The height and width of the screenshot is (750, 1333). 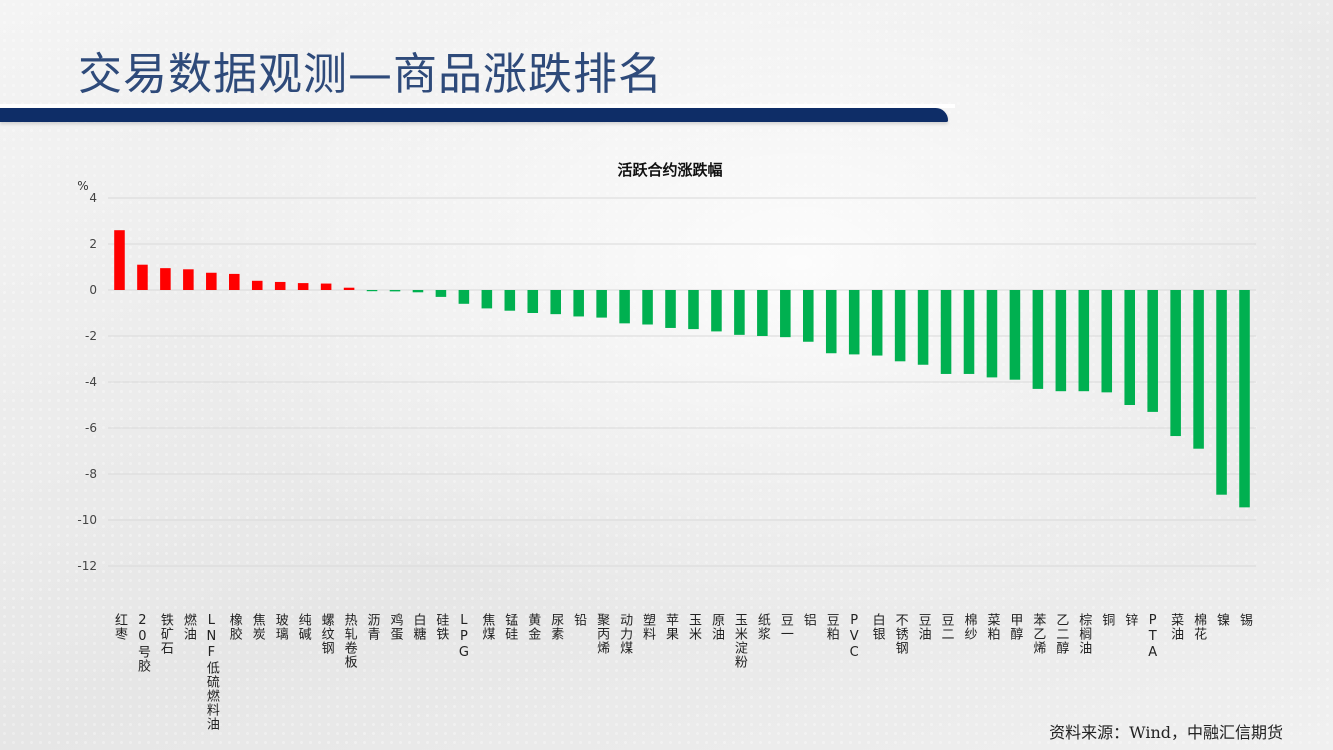 What do you see at coordinates (763, 627) in the screenshot?
I see `x-tick-label: 纸浆` at bounding box center [763, 627].